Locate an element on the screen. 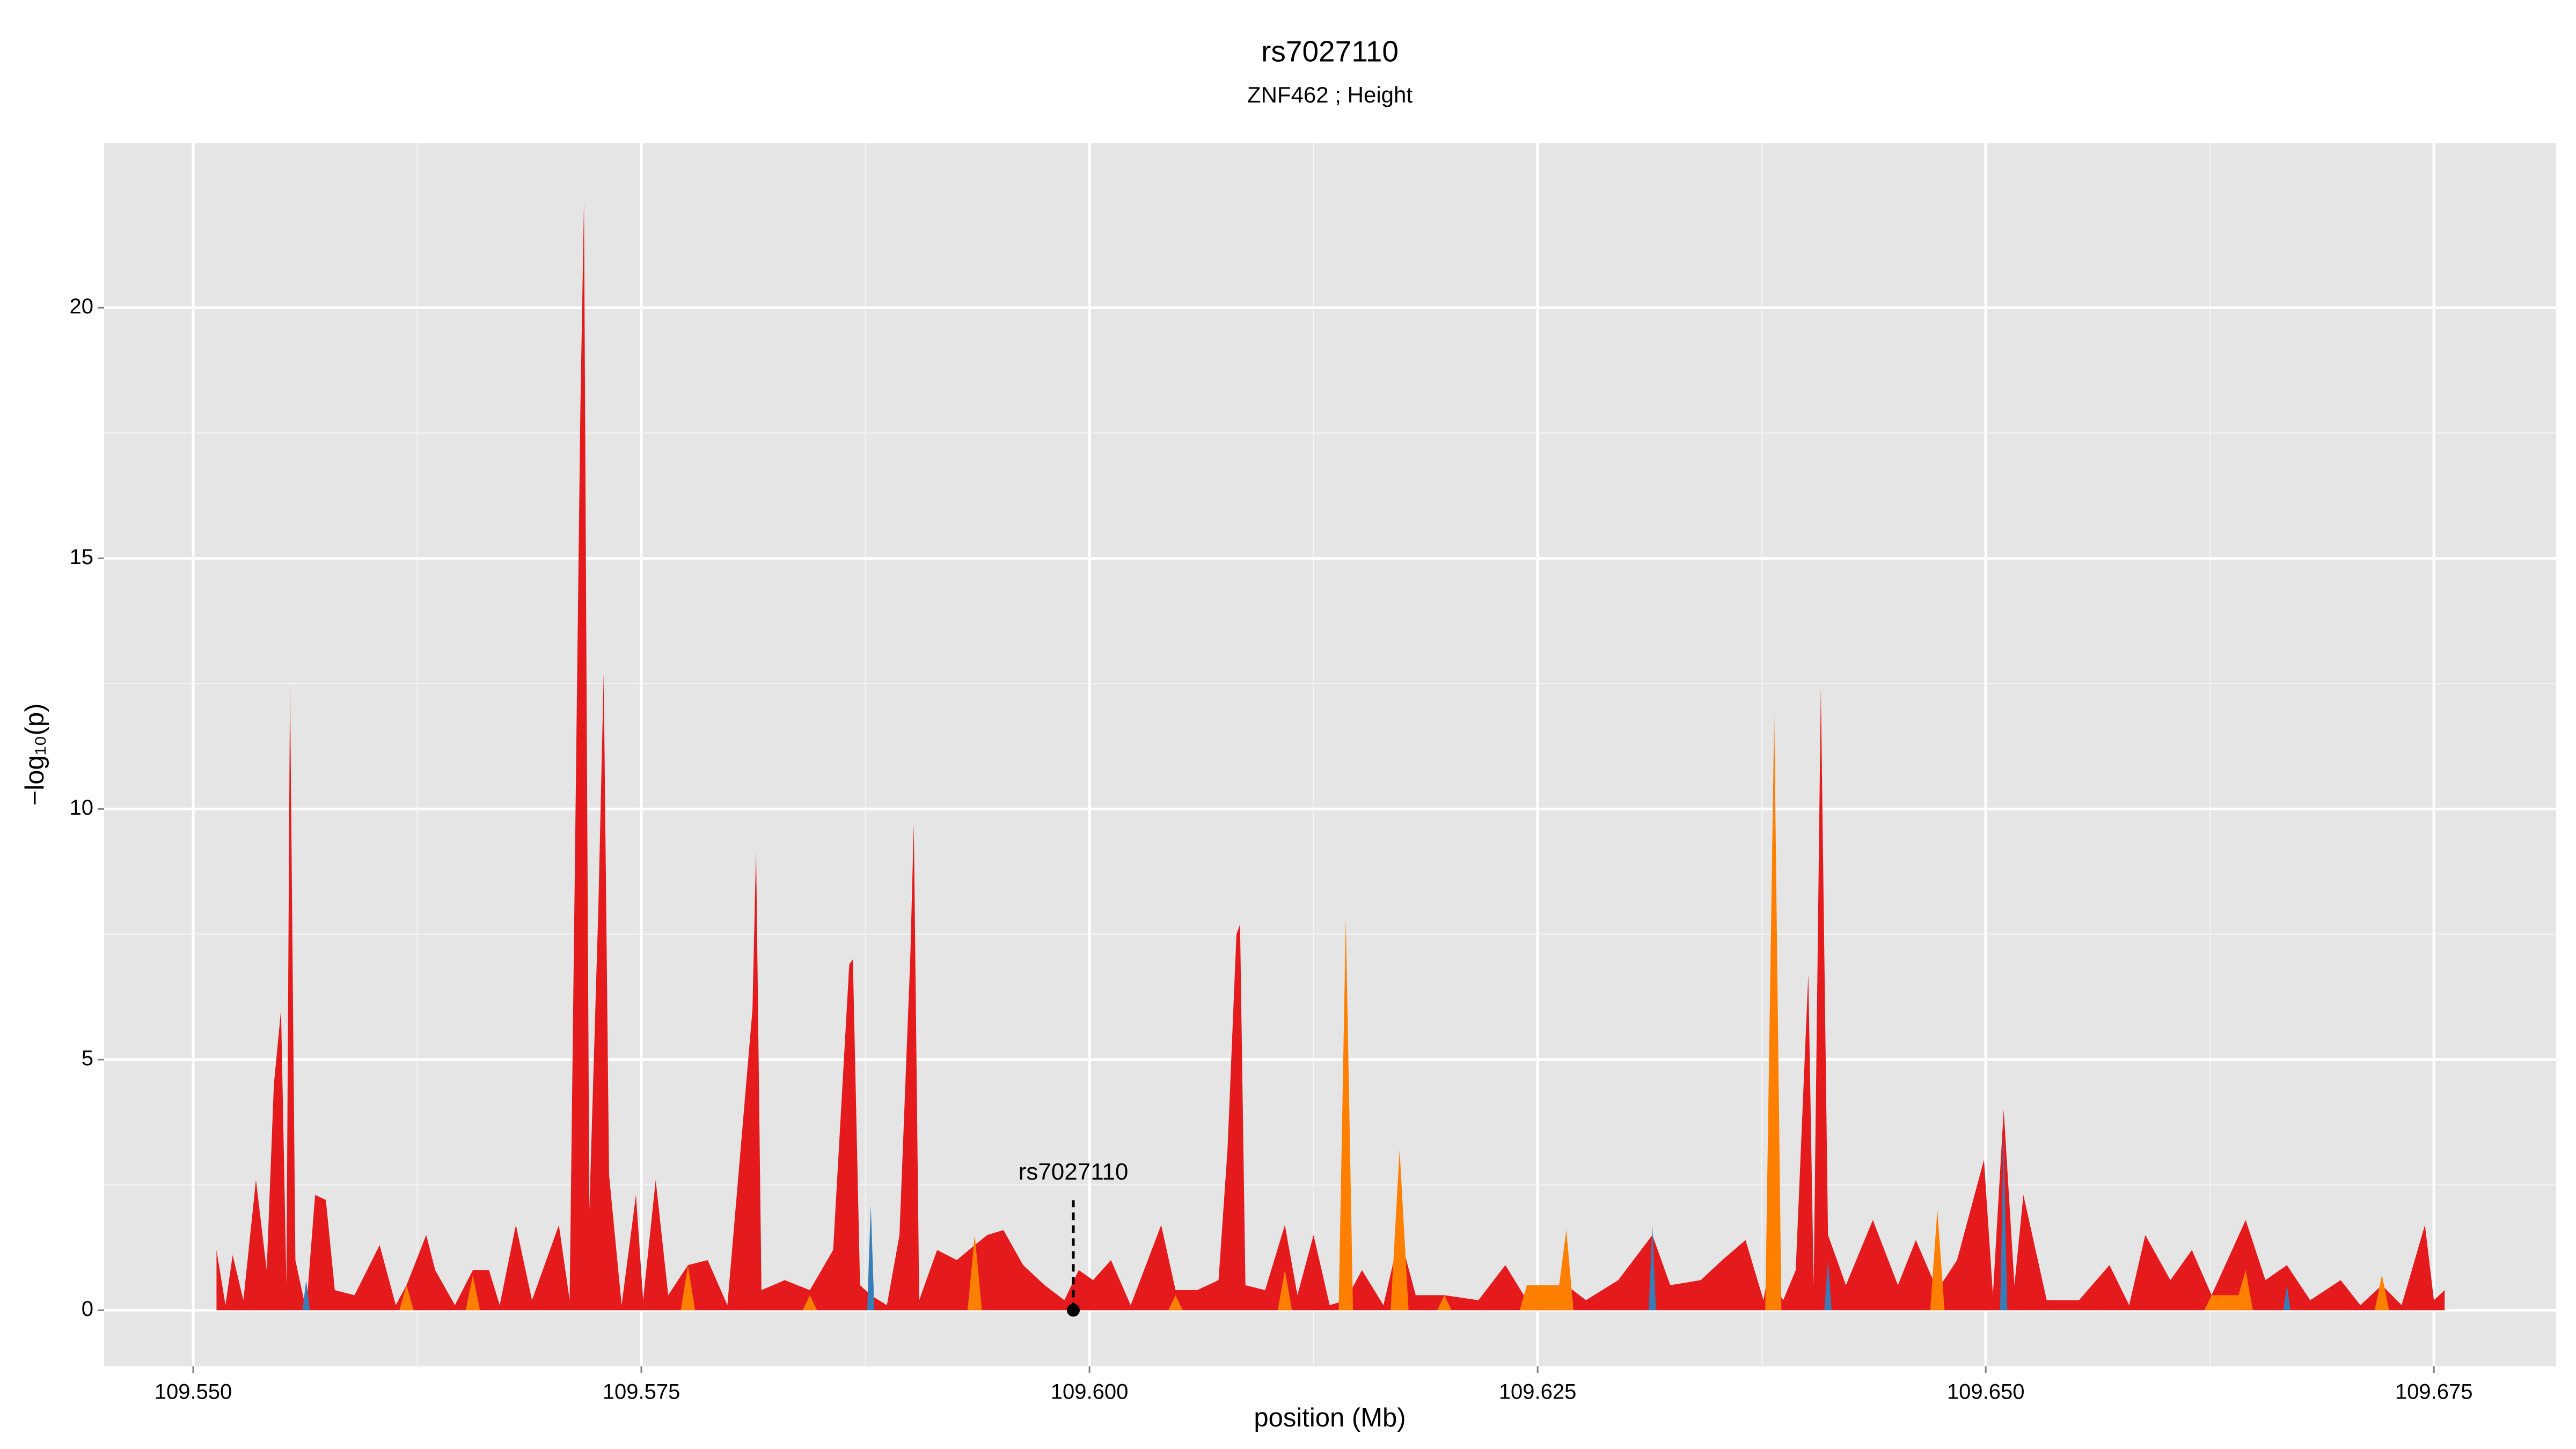  chart-subtitle: ZNF462 ; Height is located at coordinates (1330, 94).